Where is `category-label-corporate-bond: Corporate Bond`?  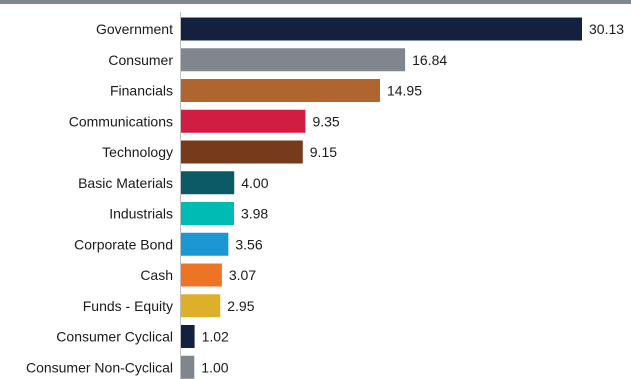
category-label-corporate-bond: Corporate Bond is located at coordinates (123, 244).